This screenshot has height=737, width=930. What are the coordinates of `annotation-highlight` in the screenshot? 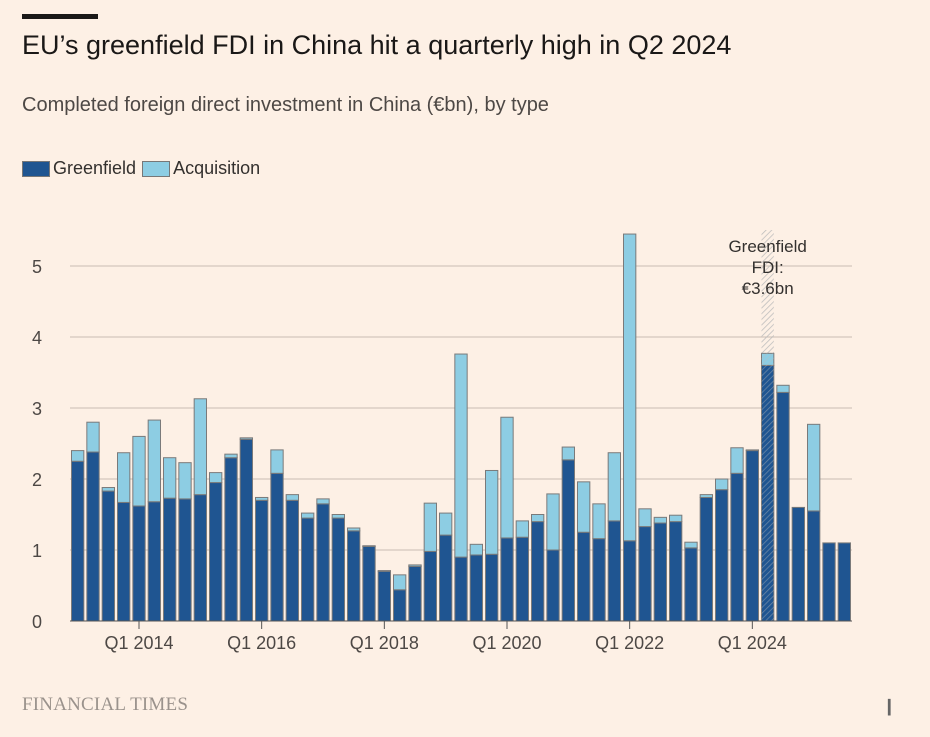 It's located at (767, 292).